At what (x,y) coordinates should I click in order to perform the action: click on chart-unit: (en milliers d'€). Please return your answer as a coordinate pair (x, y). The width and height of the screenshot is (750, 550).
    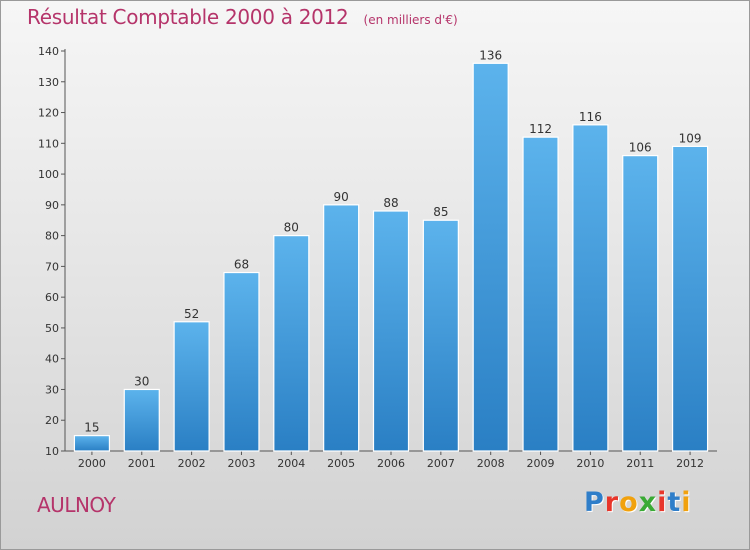
    Looking at the image, I should click on (410, 20).